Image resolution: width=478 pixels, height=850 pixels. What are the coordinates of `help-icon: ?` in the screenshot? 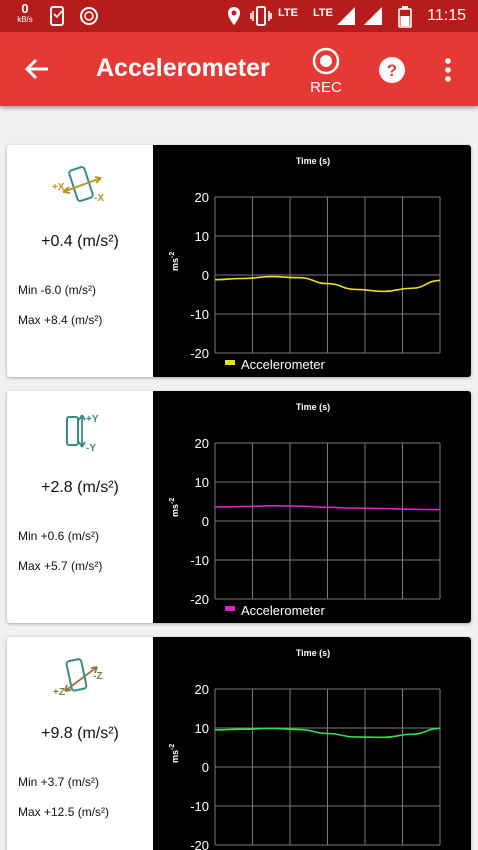 It's located at (392, 70).